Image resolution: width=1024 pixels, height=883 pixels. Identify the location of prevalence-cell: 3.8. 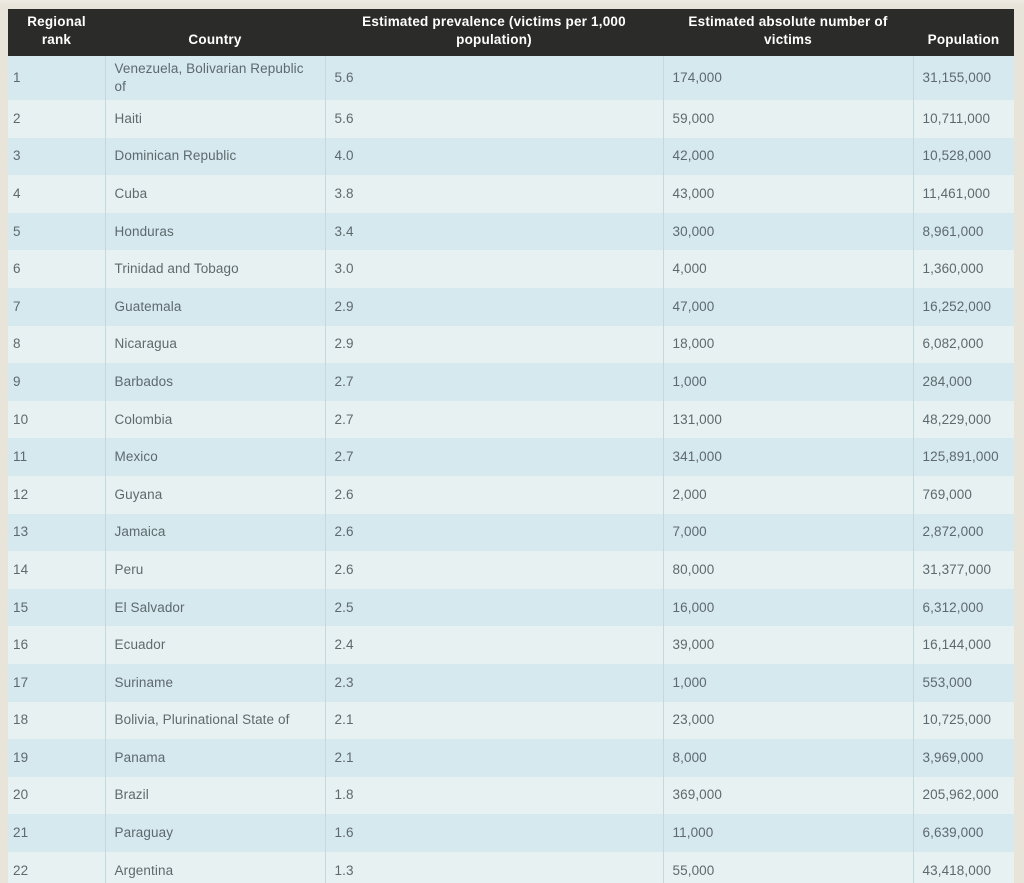
(493, 194).